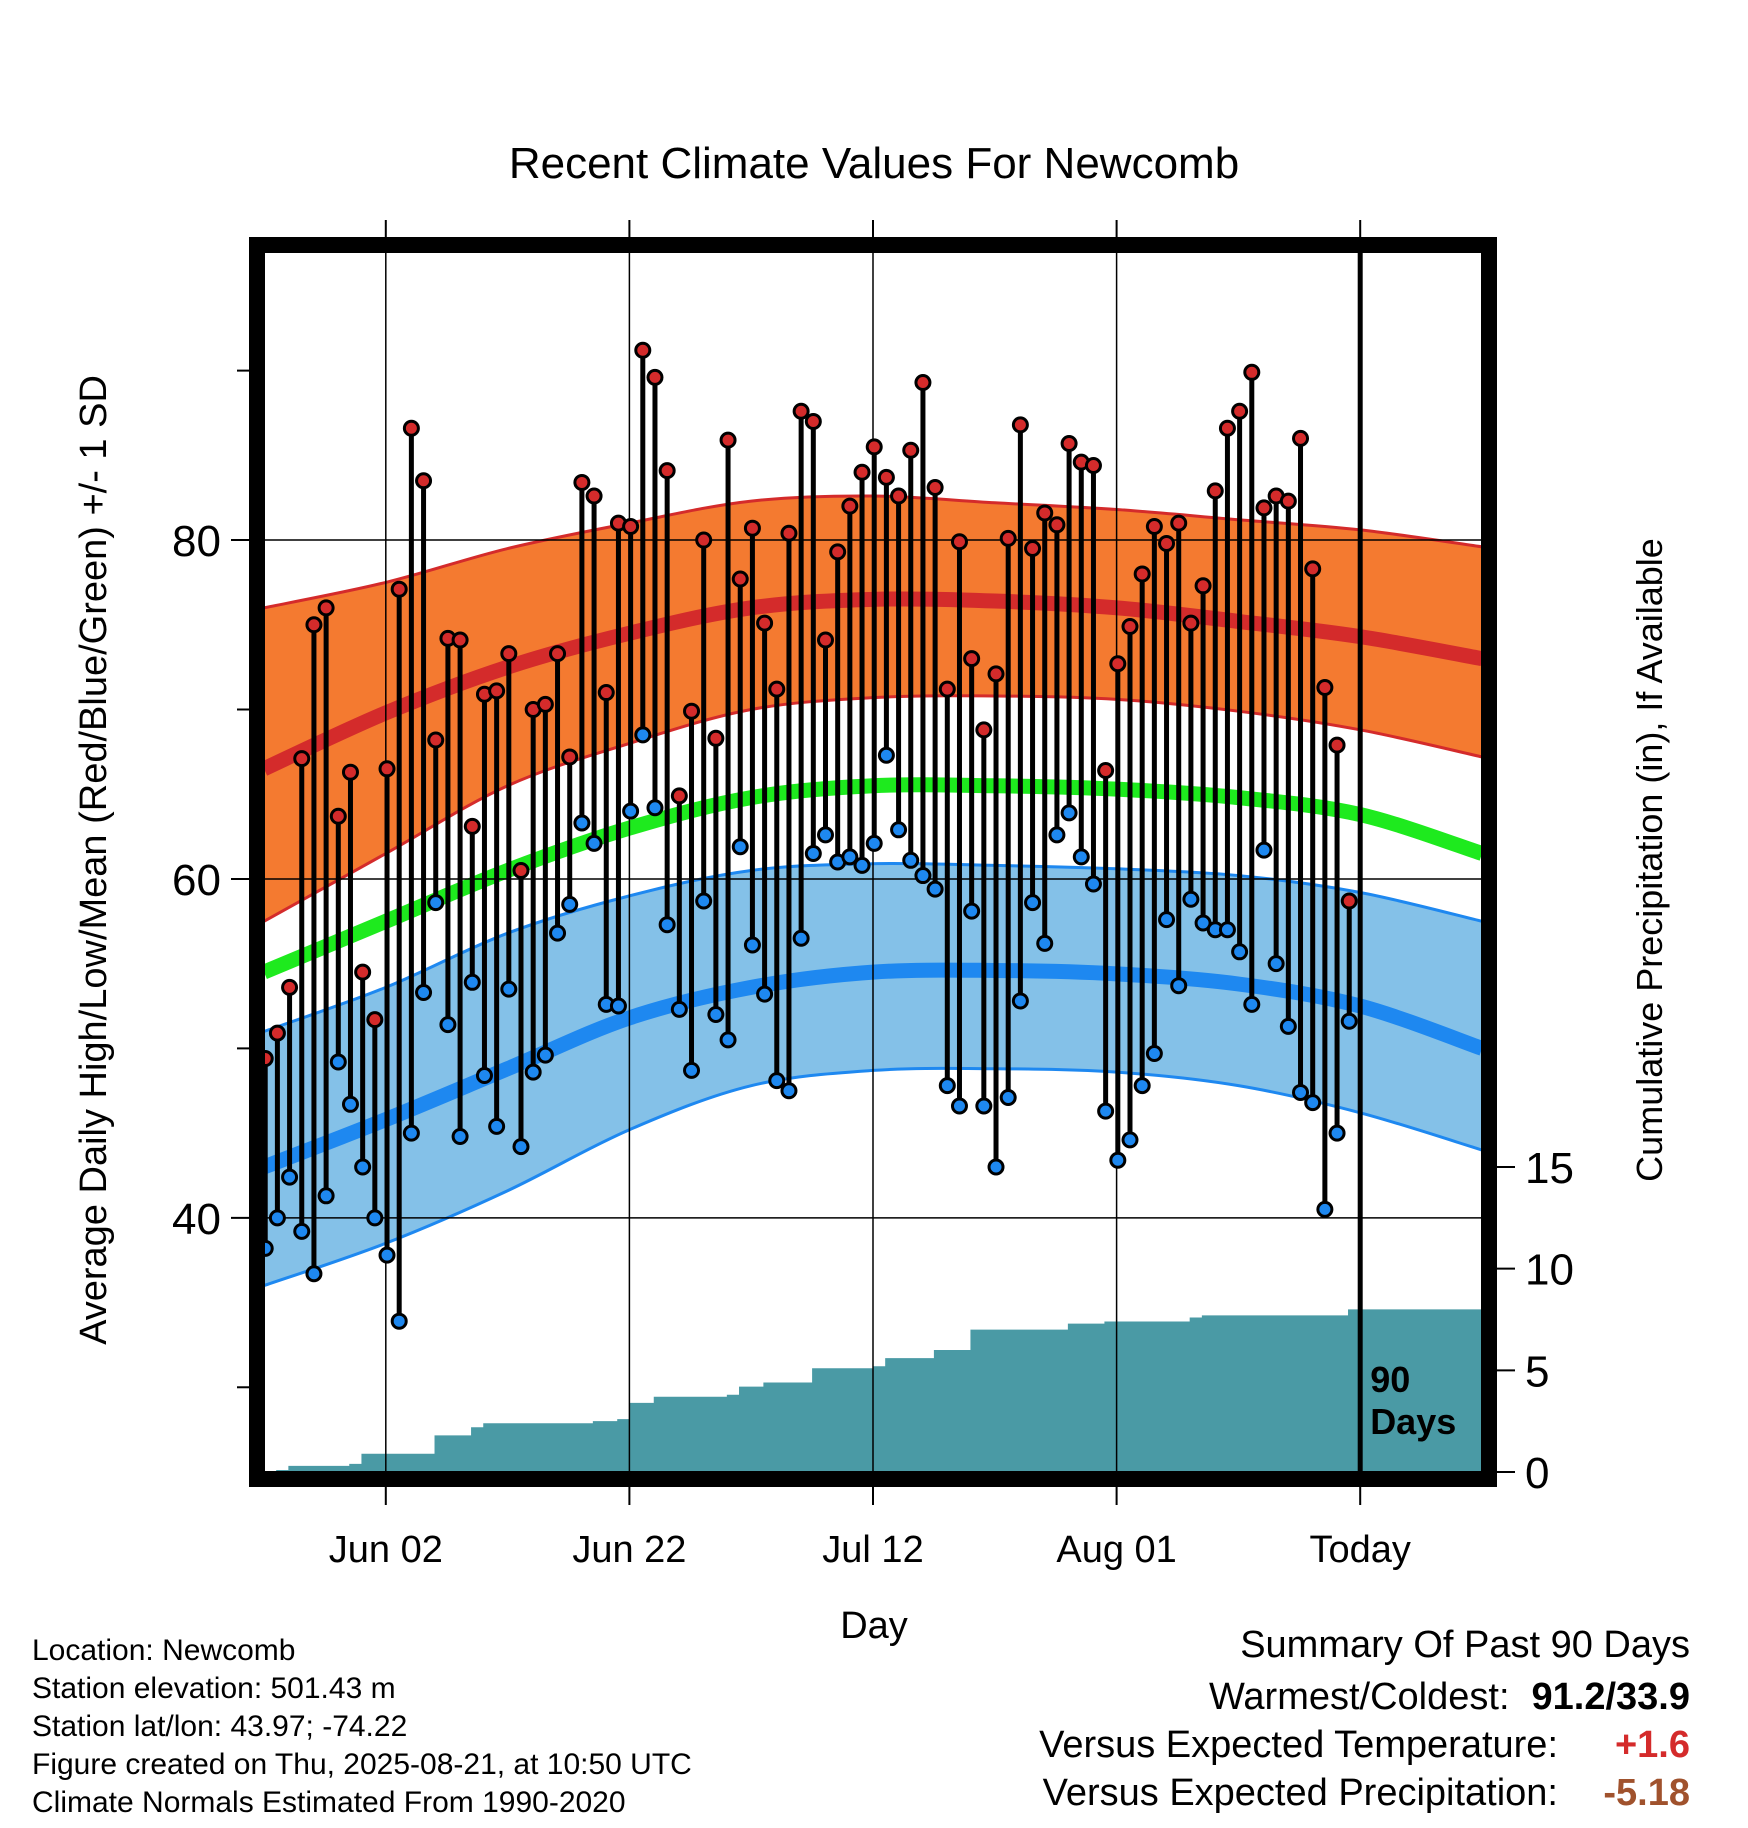  What do you see at coordinates (1549, 1270) in the screenshot?
I see `y2-tick-label: 10` at bounding box center [1549, 1270].